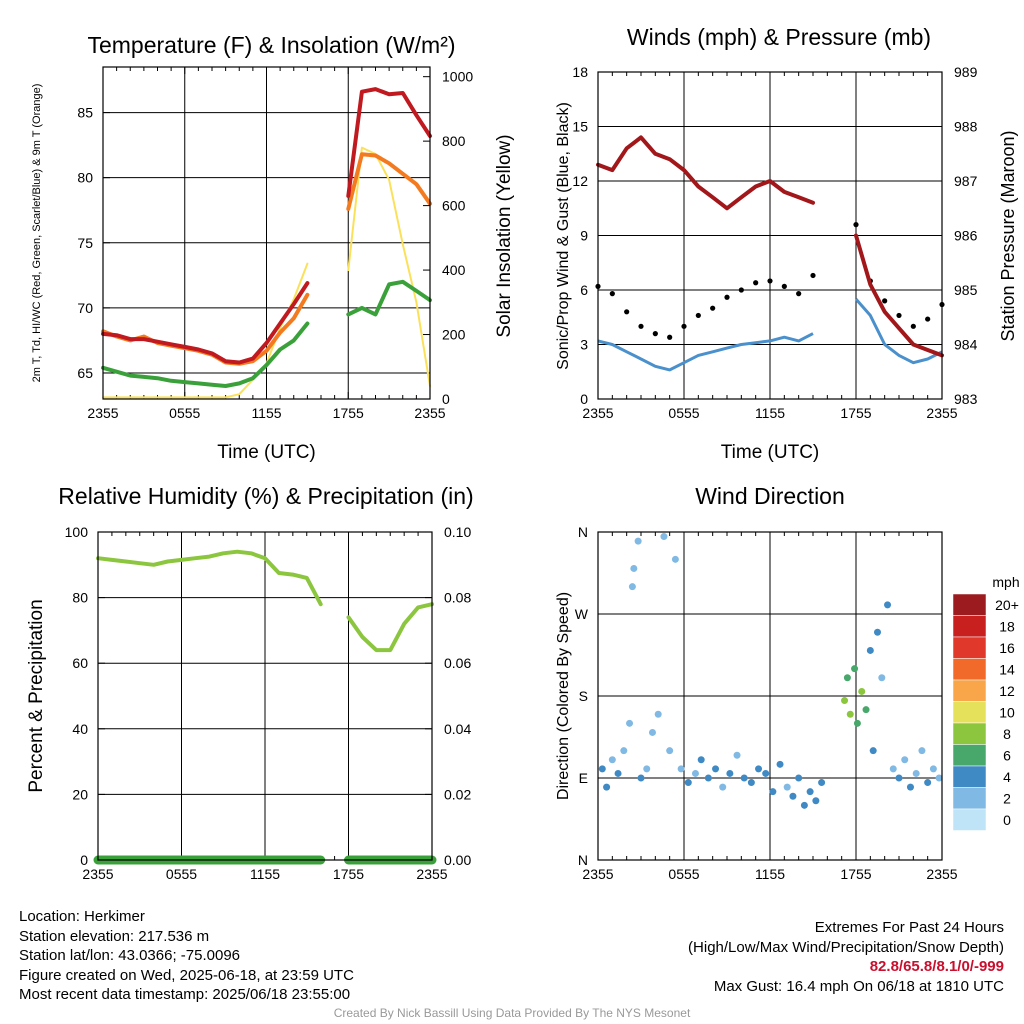  Describe the element at coordinates (584, 236) in the screenshot. I see `winds-ytick-label: 9` at that location.